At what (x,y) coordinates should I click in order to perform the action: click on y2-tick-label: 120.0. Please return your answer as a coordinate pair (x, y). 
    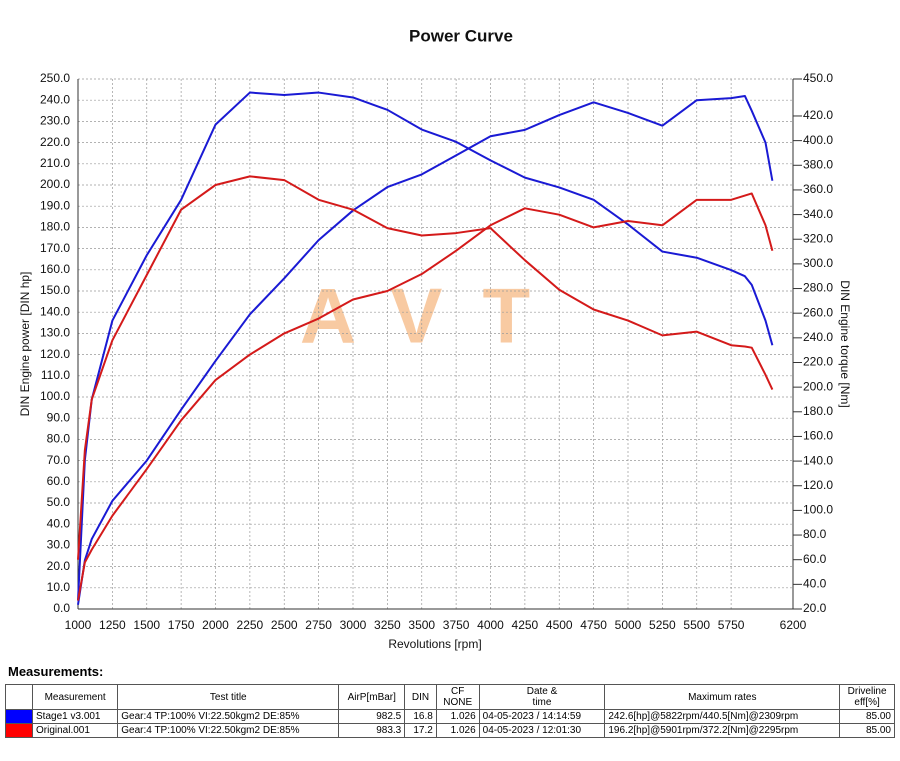
    Looking at the image, I should click on (818, 485).